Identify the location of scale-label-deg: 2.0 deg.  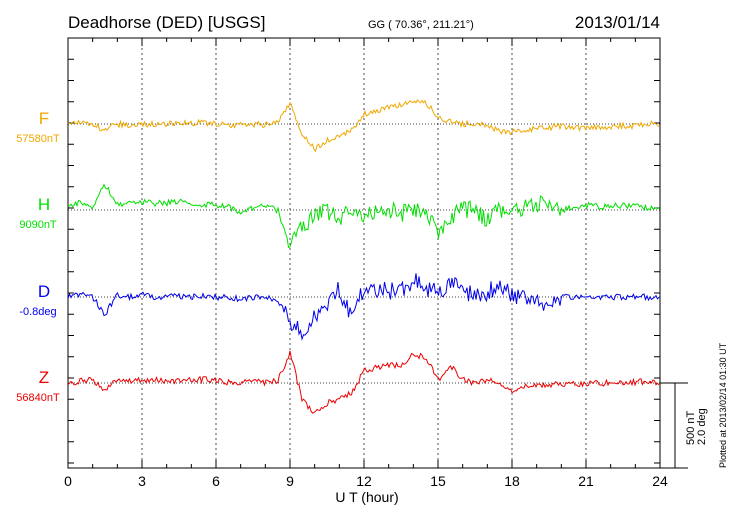
(702, 426).